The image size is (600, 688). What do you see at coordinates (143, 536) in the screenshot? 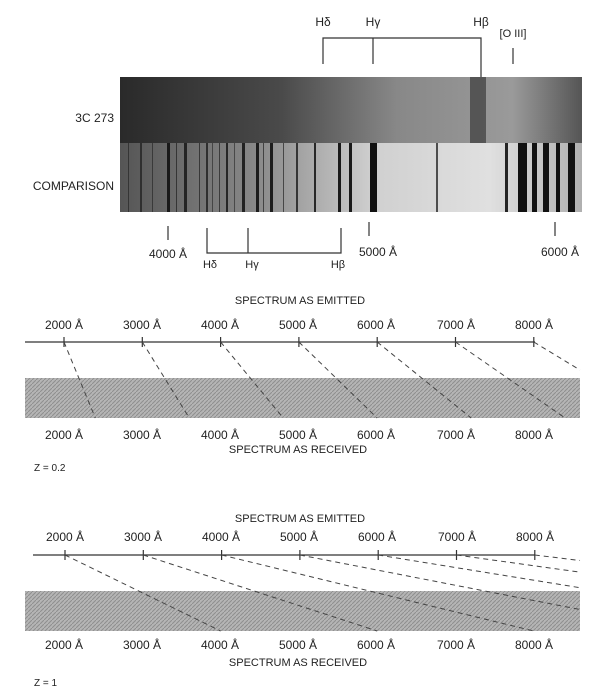
I see `panel2-emitted-tick: 3000 Å` at bounding box center [143, 536].